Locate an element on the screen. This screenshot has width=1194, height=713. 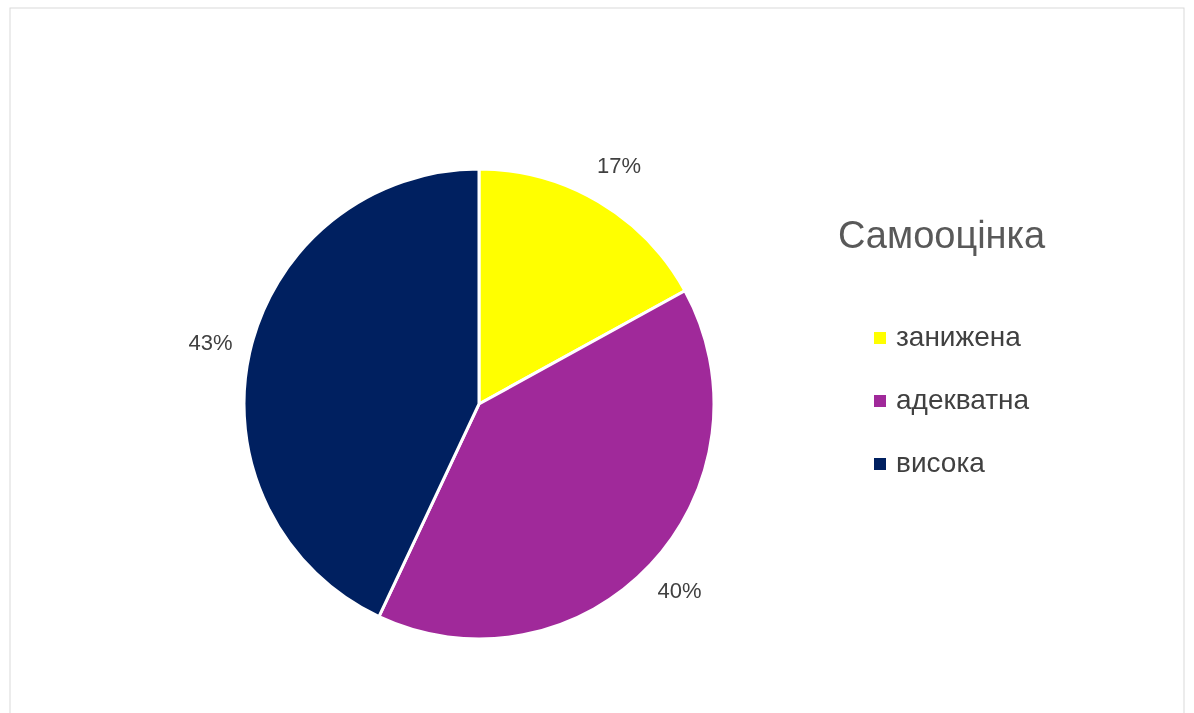
legend-label: занижена is located at coordinates (959, 337).